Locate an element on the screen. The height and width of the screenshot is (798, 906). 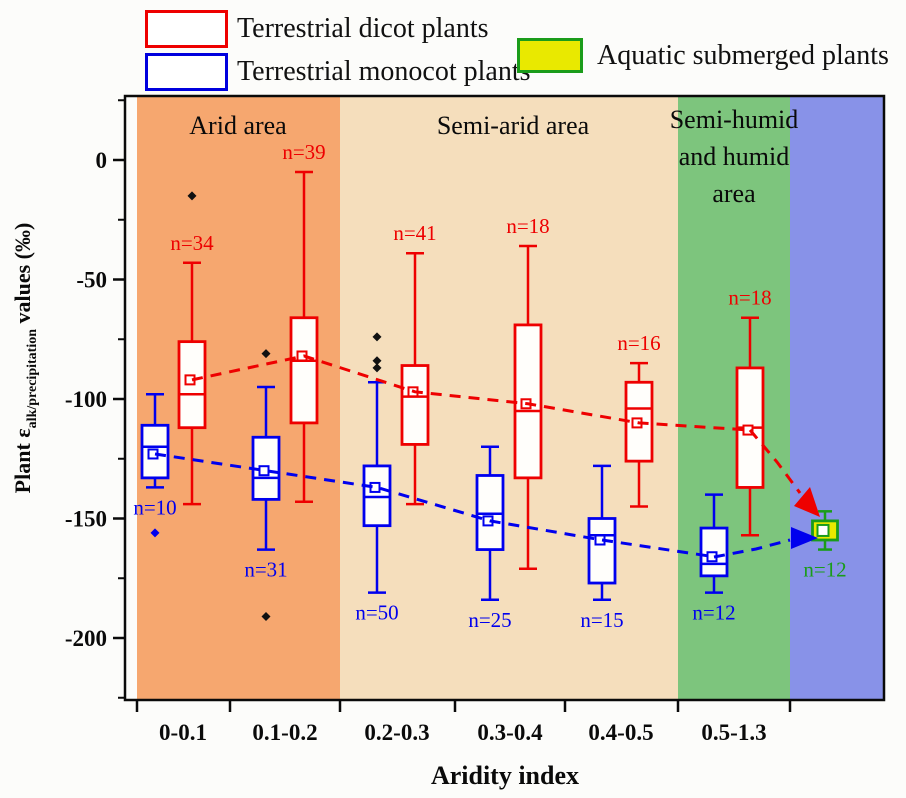
aquatic-swatch is located at coordinates (550, 55).